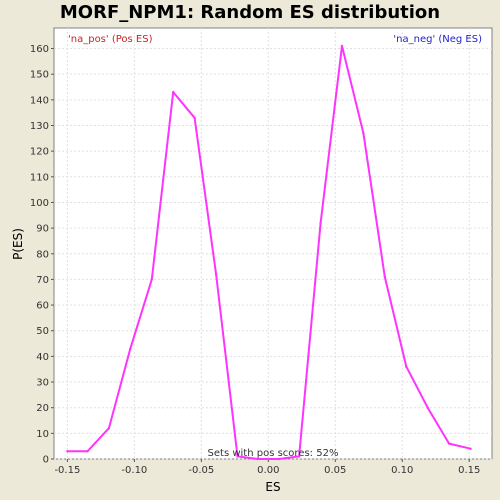  Describe the element at coordinates (46, 460) in the screenshot. I see `y-tick-label: 0` at that location.